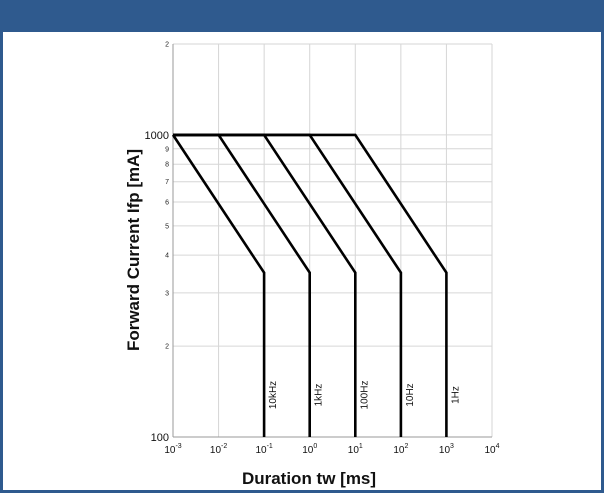  I want to click on y-tick-label: 100, so click(160, 438).